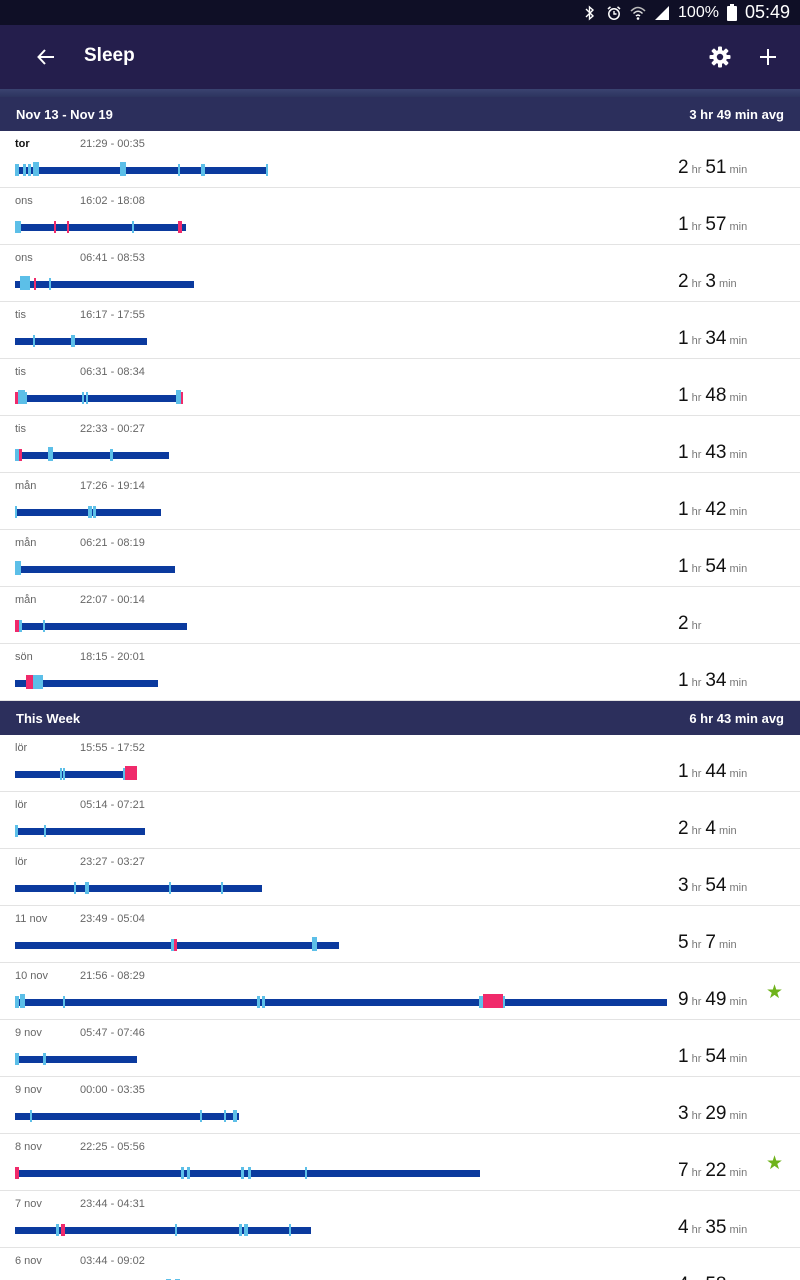 The height and width of the screenshot is (1280, 800). What do you see at coordinates (400, 820) in the screenshot?
I see `sleep-log-row: lör 05:14 - 07:21 2 hr 4 min` at bounding box center [400, 820].